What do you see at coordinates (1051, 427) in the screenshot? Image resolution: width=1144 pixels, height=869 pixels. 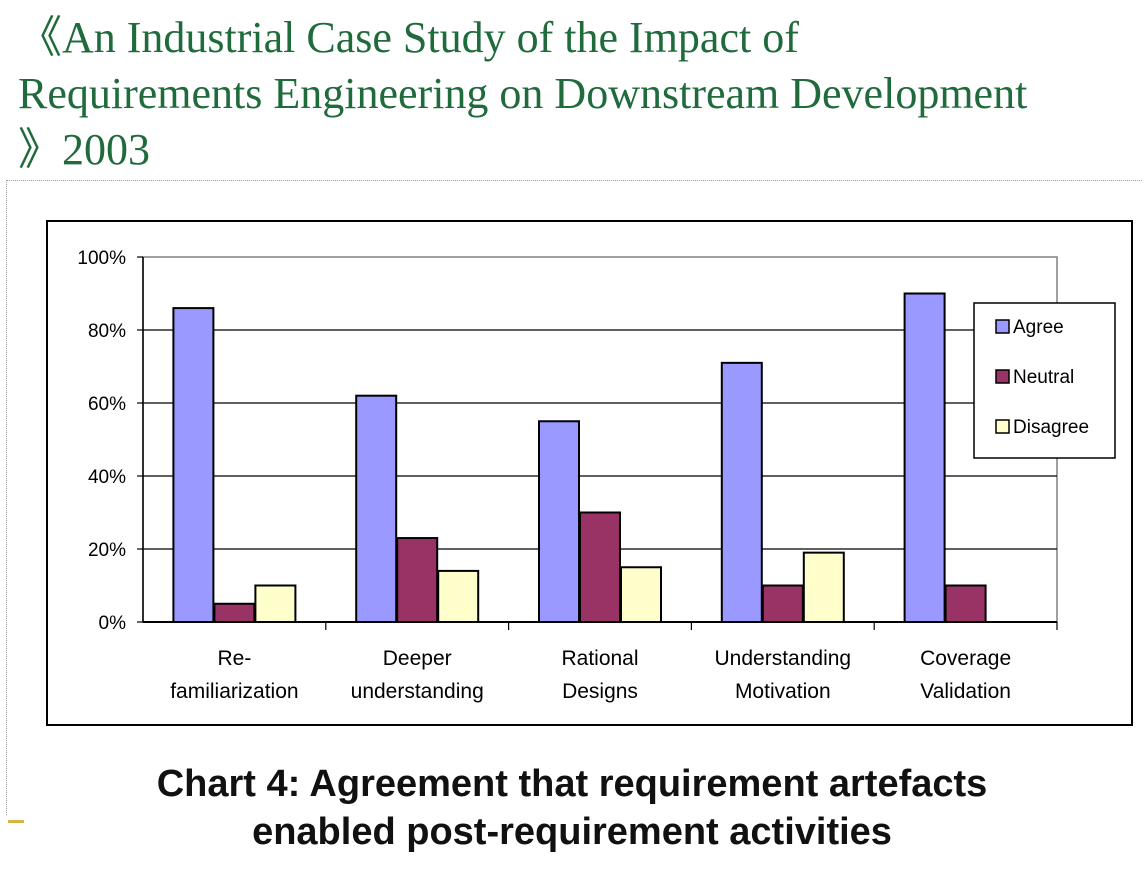 I see `legend-entry: Disagree` at bounding box center [1051, 427].